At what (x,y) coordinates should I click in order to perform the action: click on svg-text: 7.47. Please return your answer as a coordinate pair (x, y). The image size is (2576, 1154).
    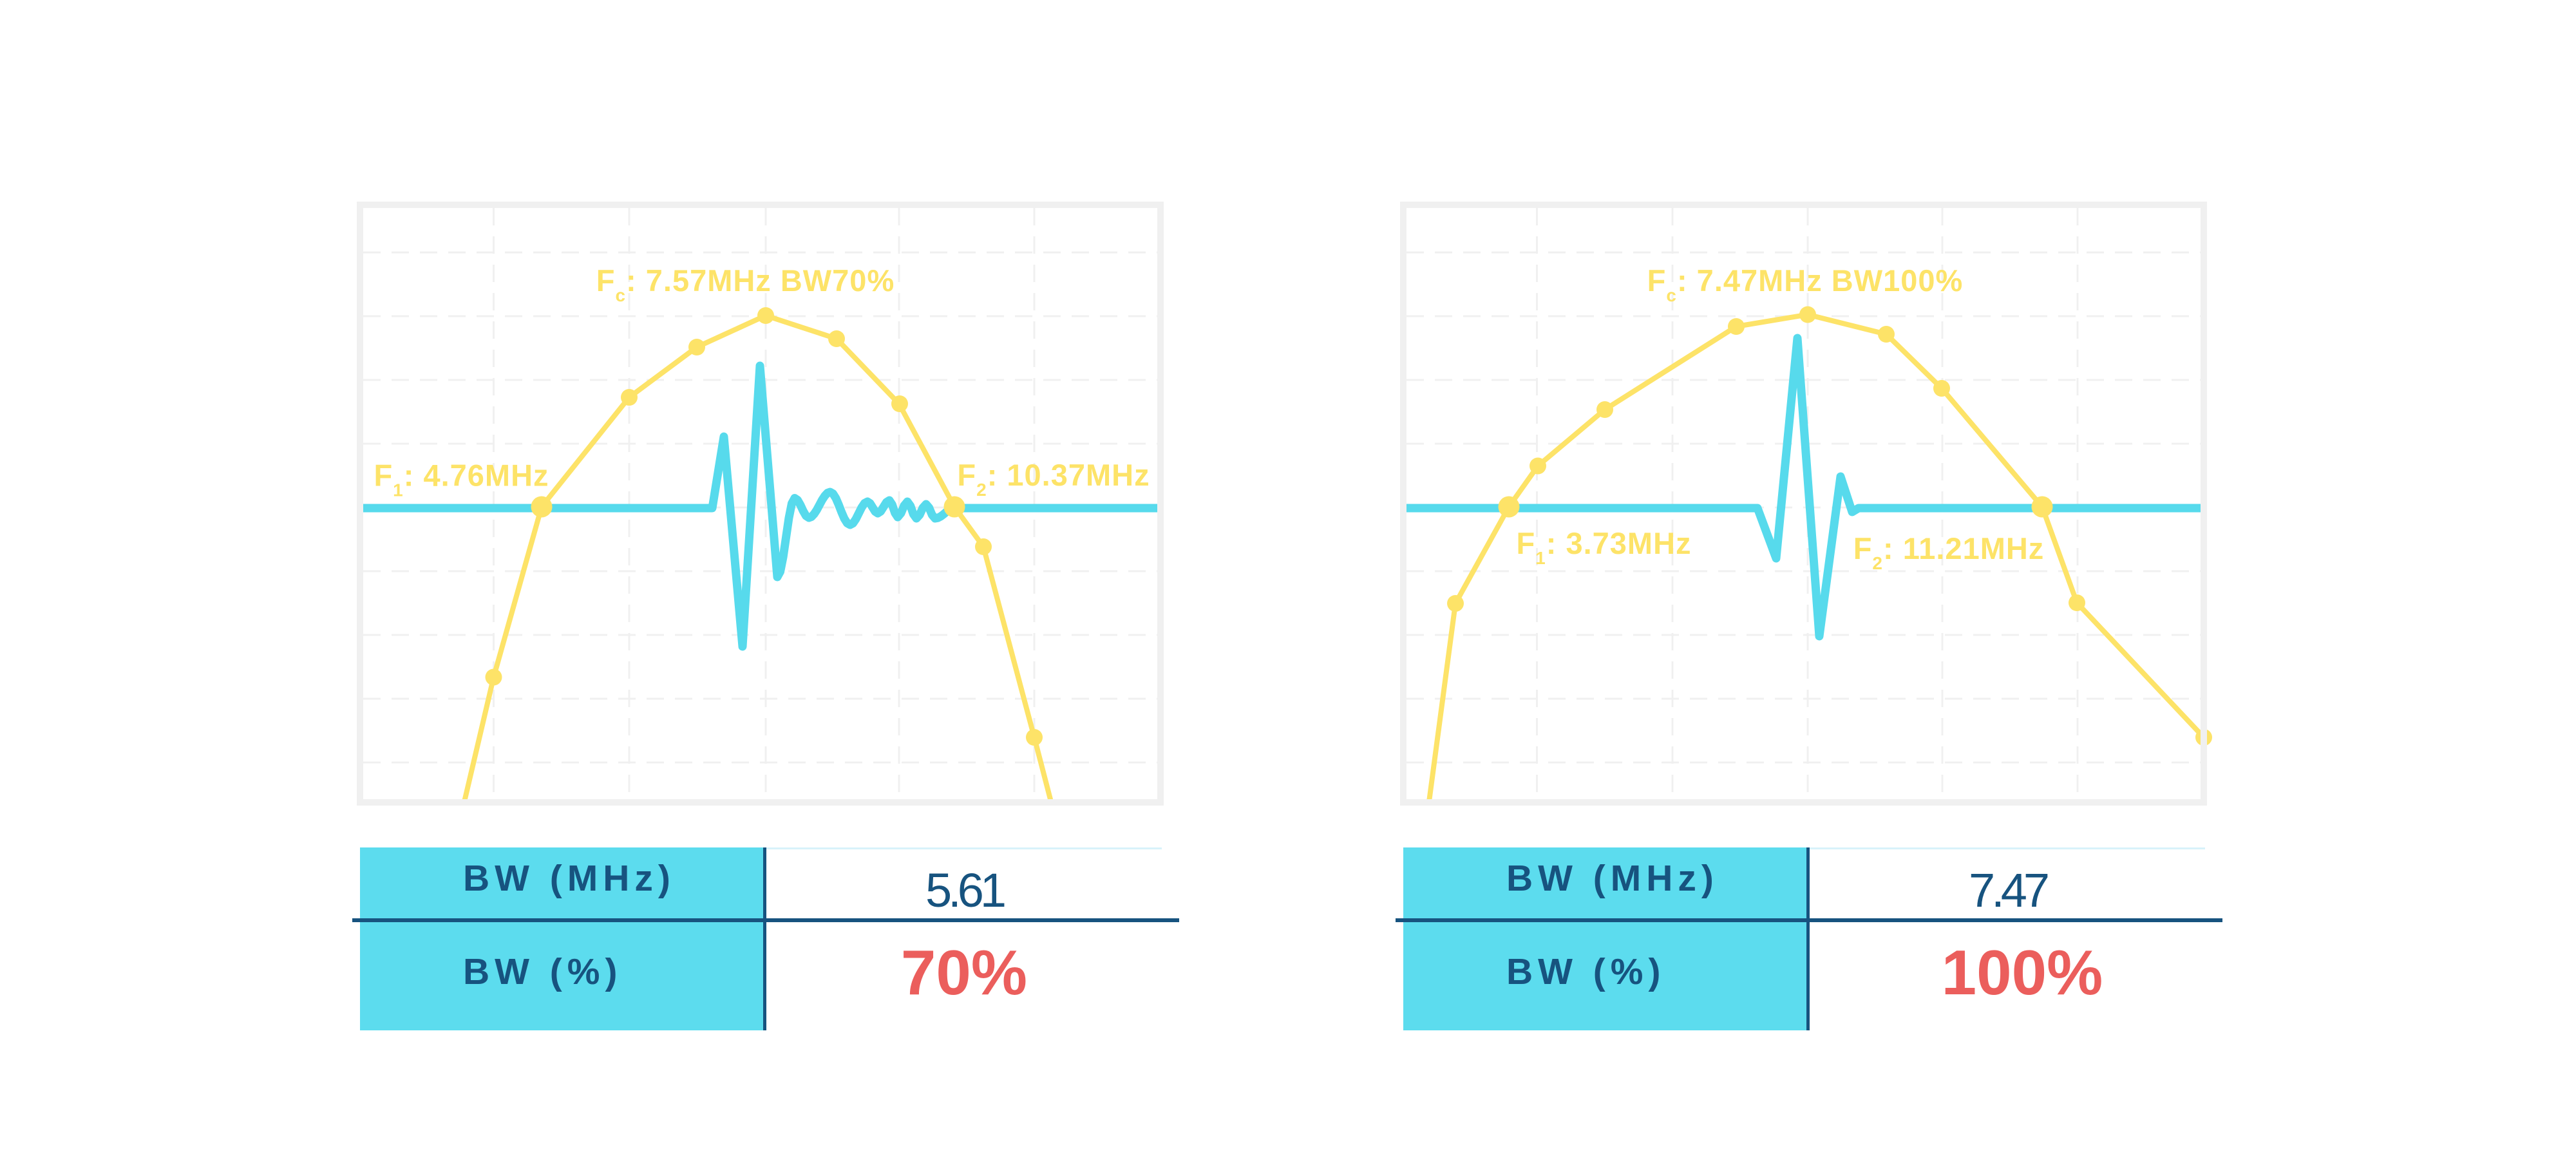
    Looking at the image, I should click on (2008, 890).